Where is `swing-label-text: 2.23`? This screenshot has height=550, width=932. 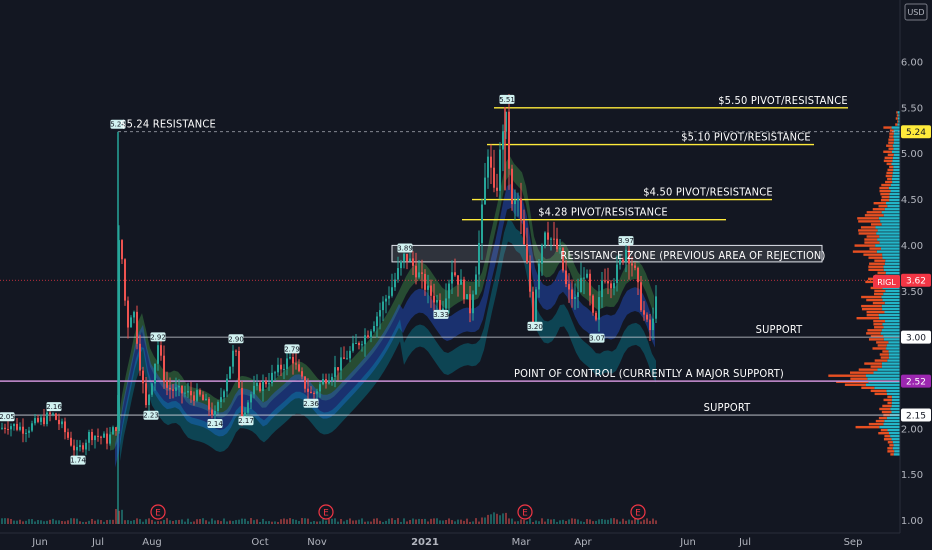 swing-label-text: 2.23 is located at coordinates (151, 416).